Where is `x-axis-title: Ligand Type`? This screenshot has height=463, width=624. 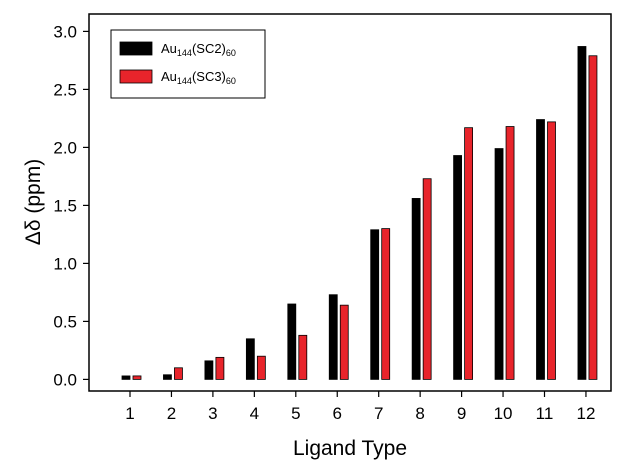 x-axis-title: Ligand Type is located at coordinates (350, 448).